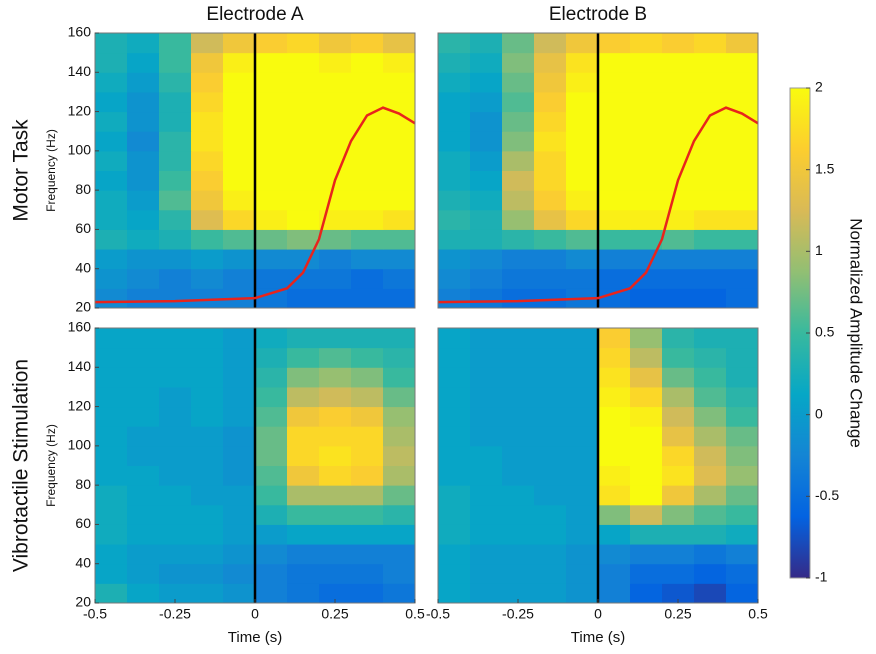 The height and width of the screenshot is (654, 876). What do you see at coordinates (825, 168) in the screenshot?
I see `colorbar-tick-label: 1.5` at bounding box center [825, 168].